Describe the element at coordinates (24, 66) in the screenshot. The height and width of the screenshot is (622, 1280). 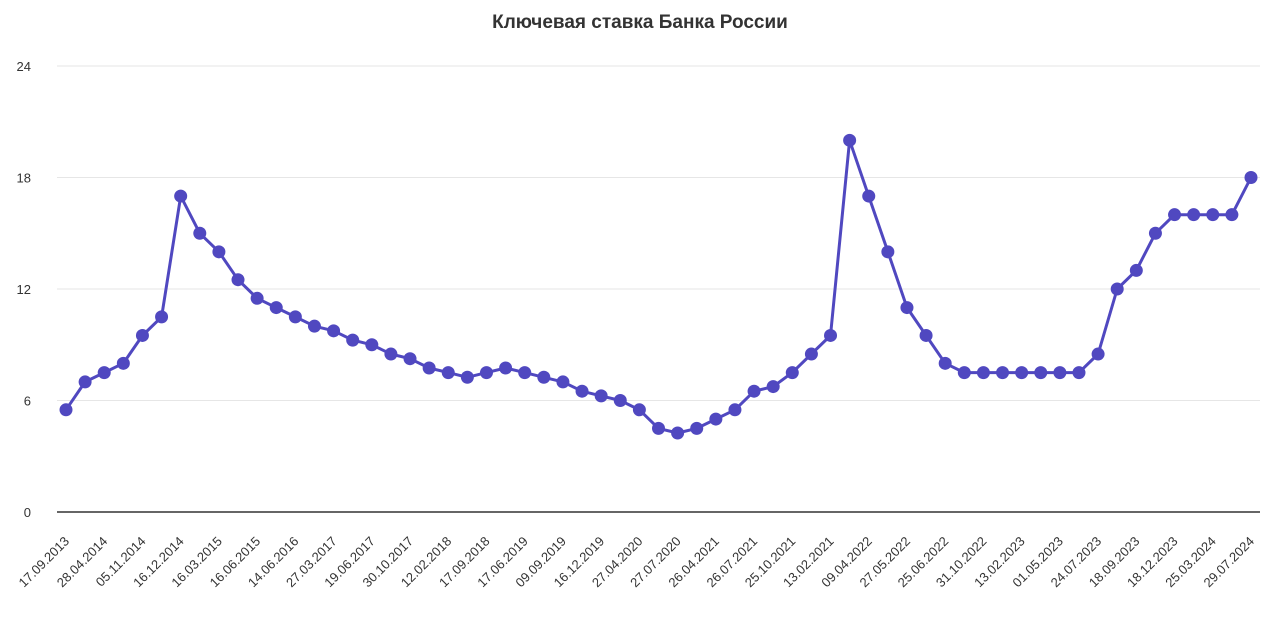
I see `y-tick-label: 24` at that location.